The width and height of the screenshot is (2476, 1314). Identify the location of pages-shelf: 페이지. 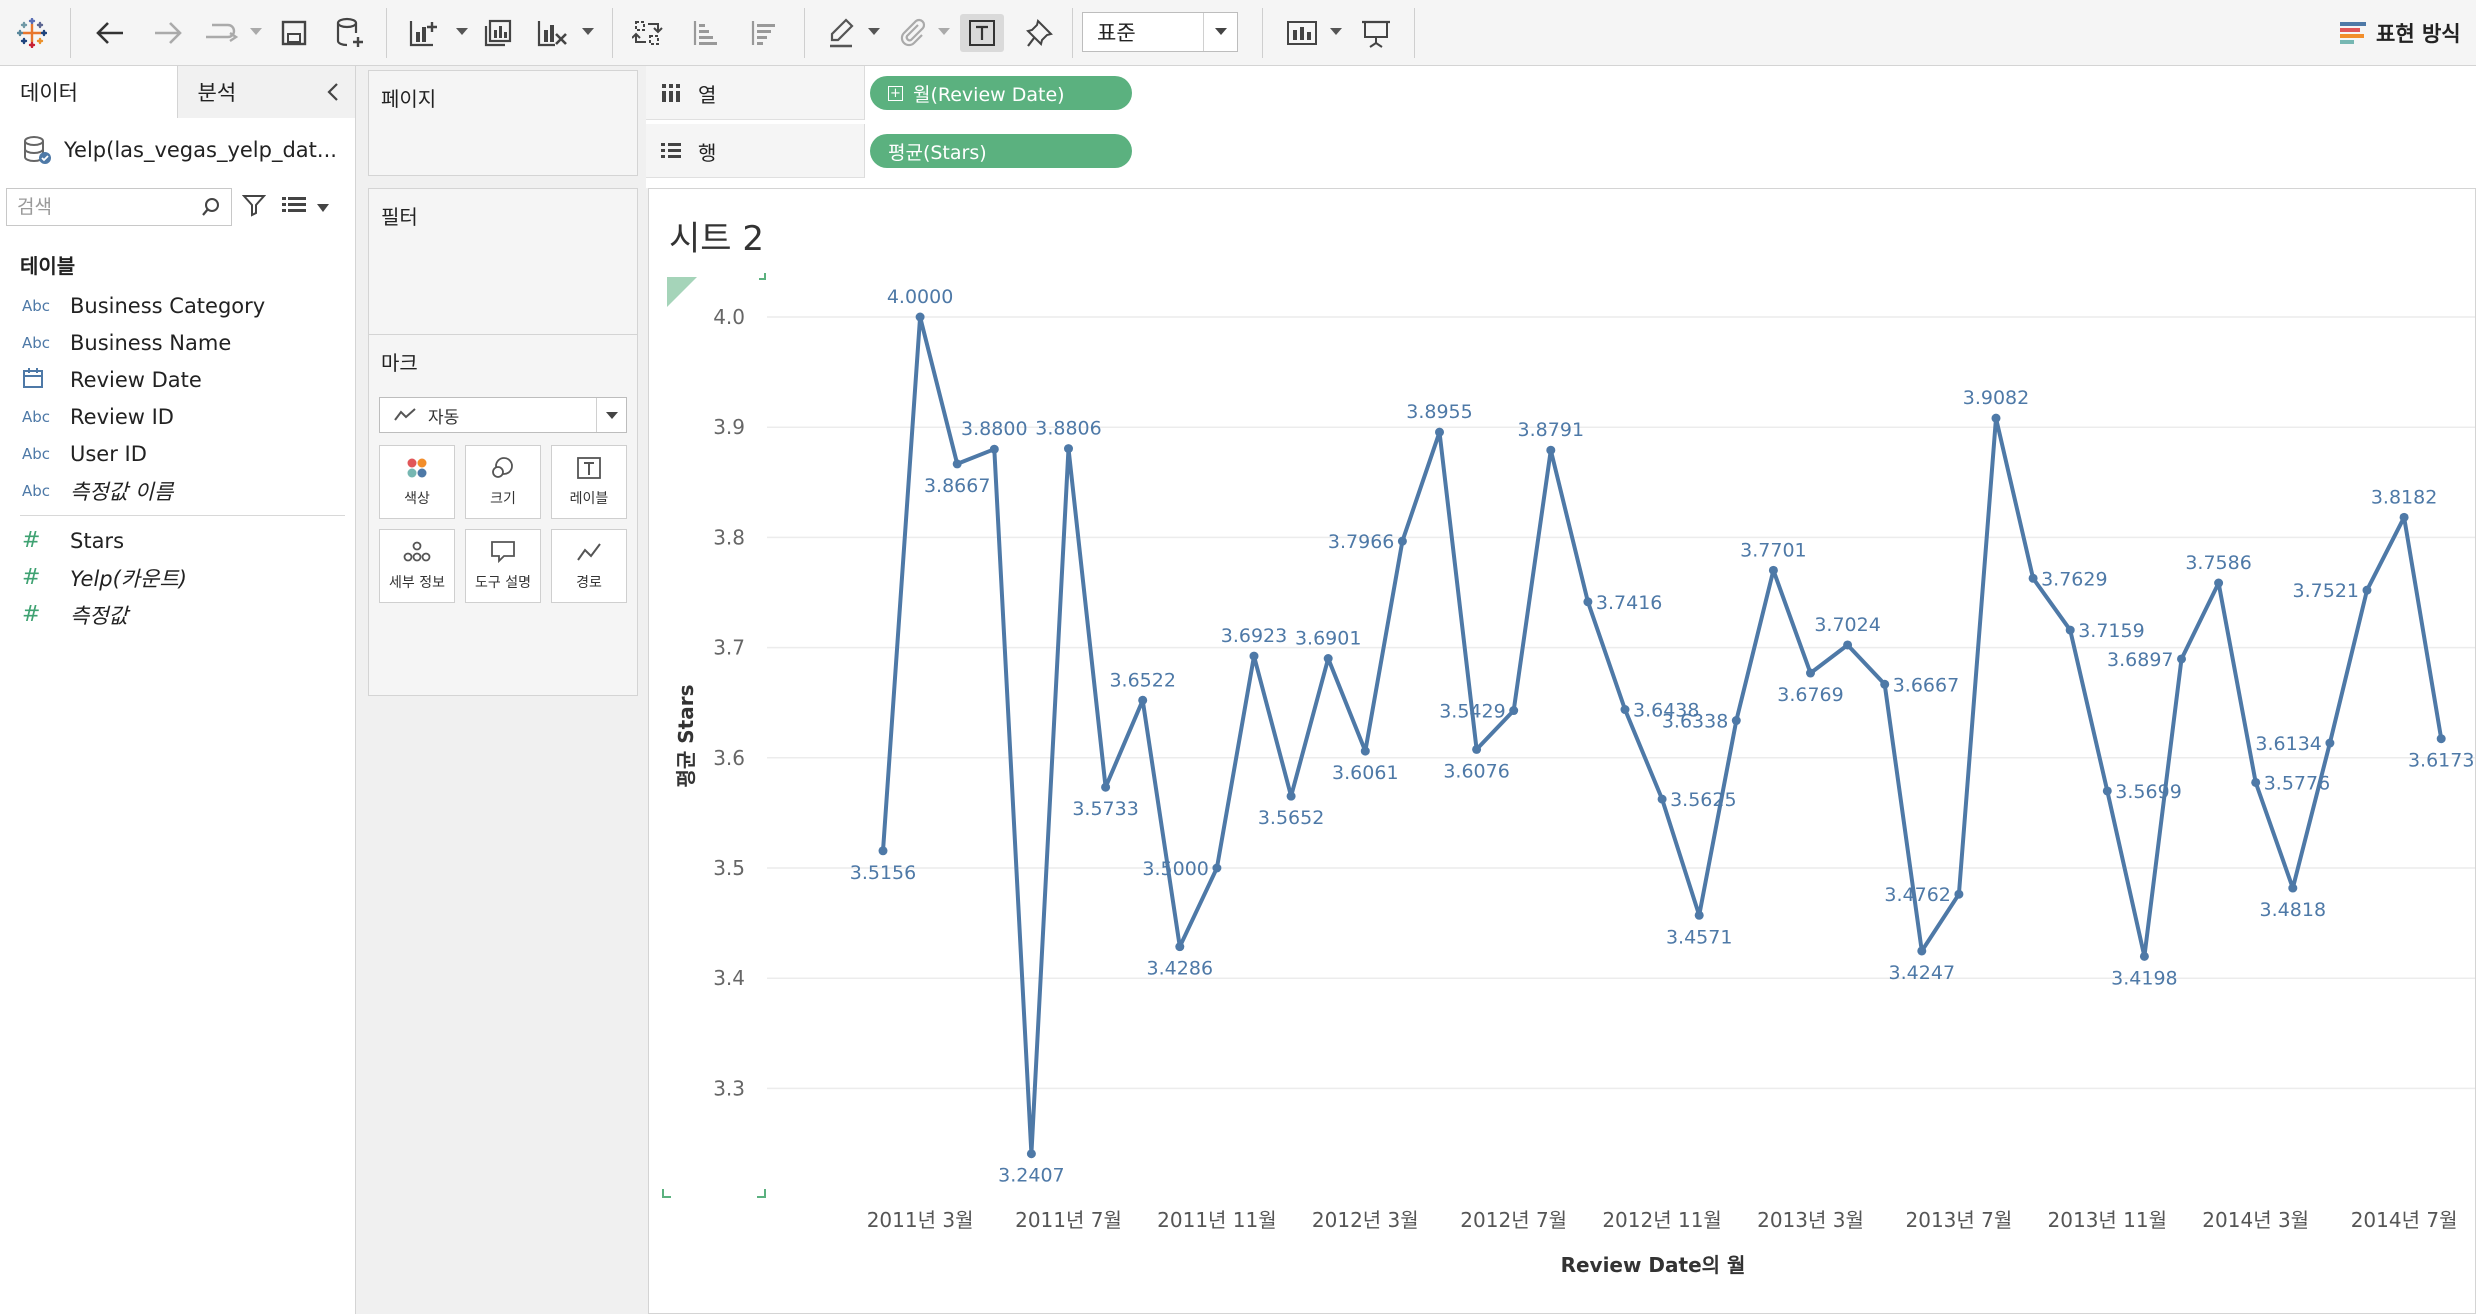
(503, 123).